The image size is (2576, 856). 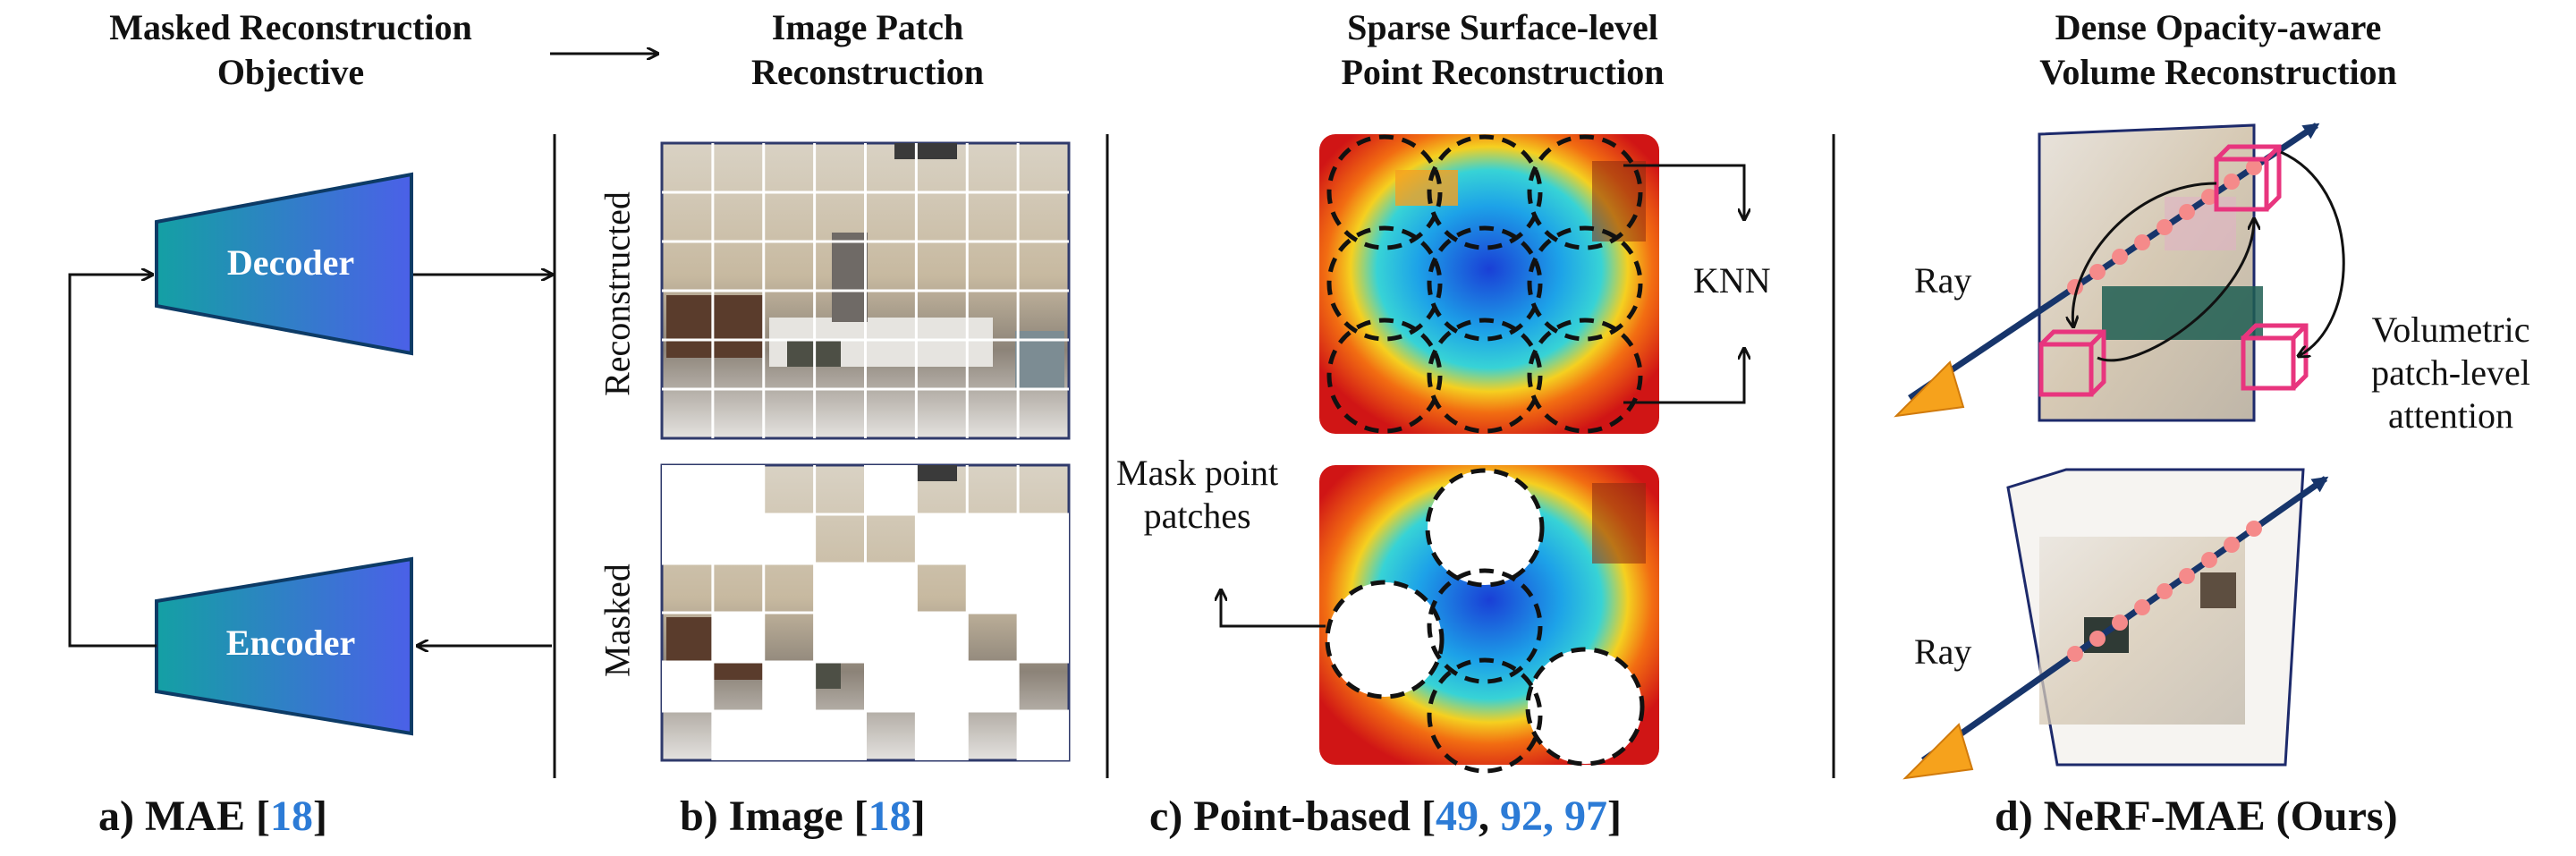 What do you see at coordinates (803, 816) in the screenshot?
I see `caption-b: b) Image [18]` at bounding box center [803, 816].